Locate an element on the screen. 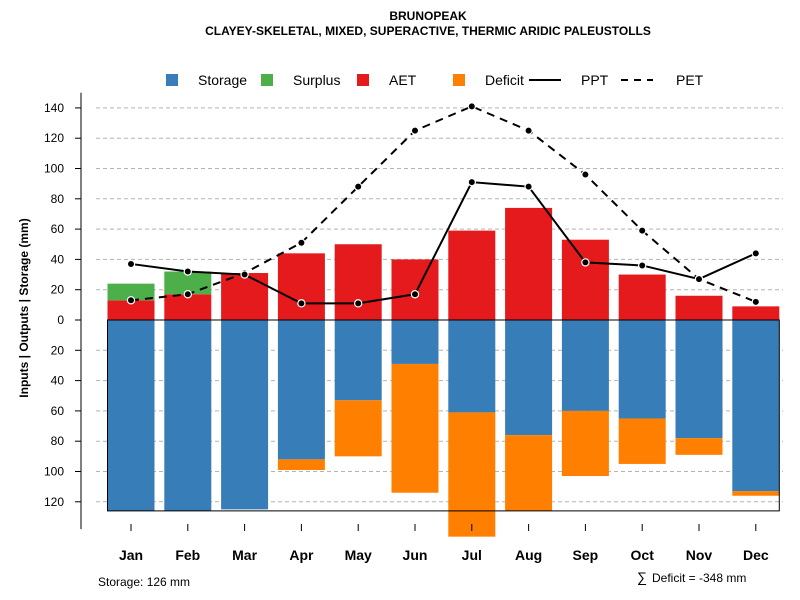  legend-swatch-surplus is located at coordinates (267, 80).